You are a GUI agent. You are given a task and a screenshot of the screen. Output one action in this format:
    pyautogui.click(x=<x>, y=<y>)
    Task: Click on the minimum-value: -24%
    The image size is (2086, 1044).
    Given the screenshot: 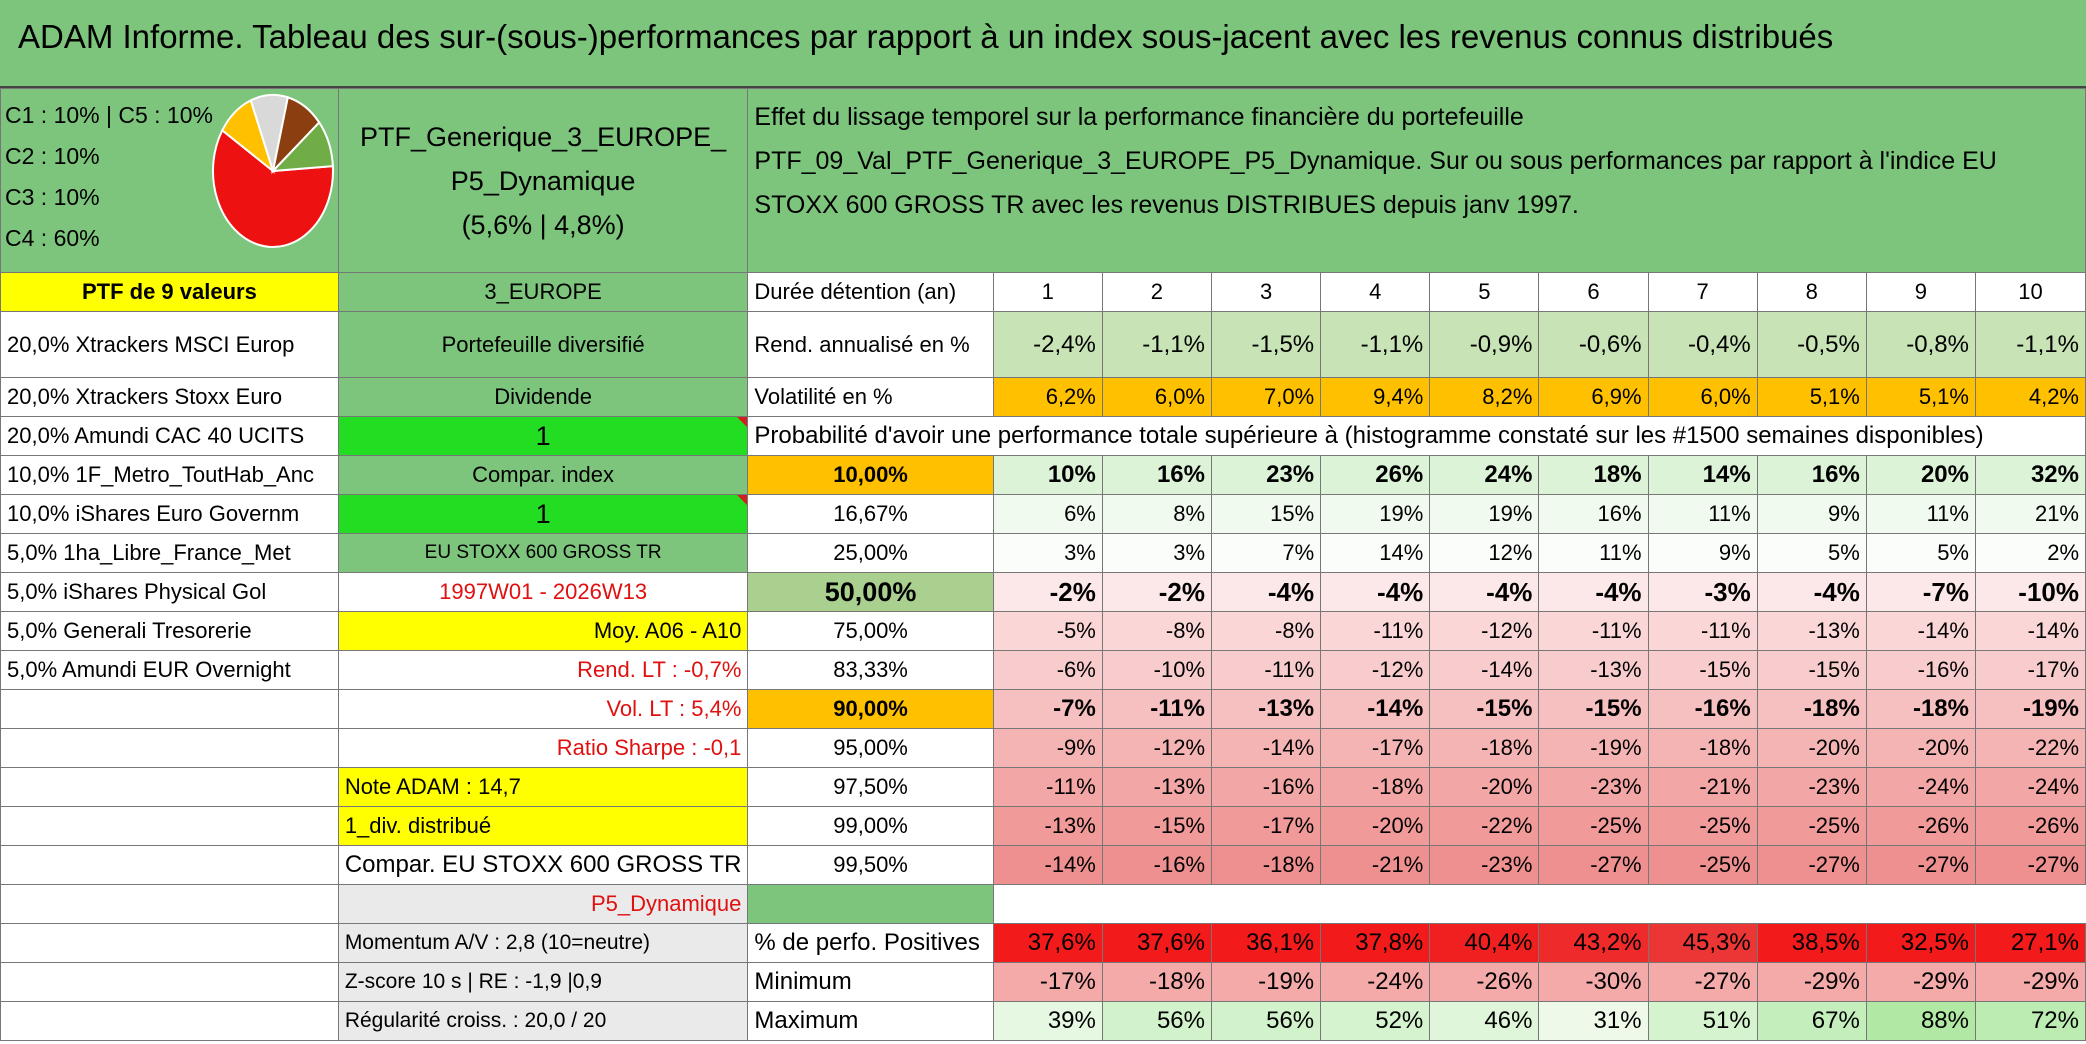 What is the action you would take?
    pyautogui.click(x=1375, y=982)
    